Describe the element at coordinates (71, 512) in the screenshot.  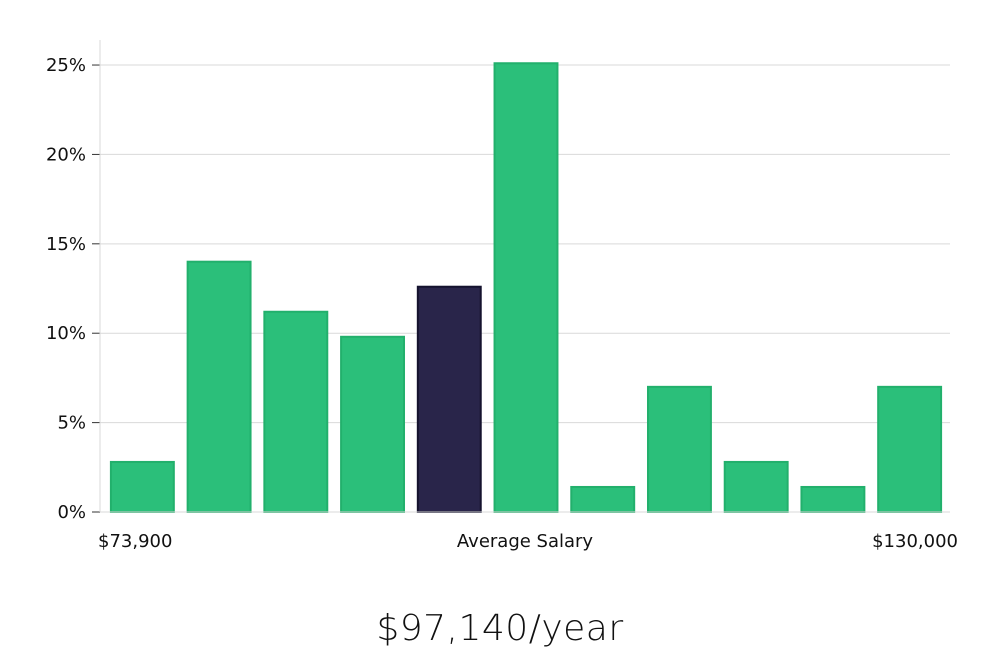
I see `y-tick-label-0: 0%` at that location.